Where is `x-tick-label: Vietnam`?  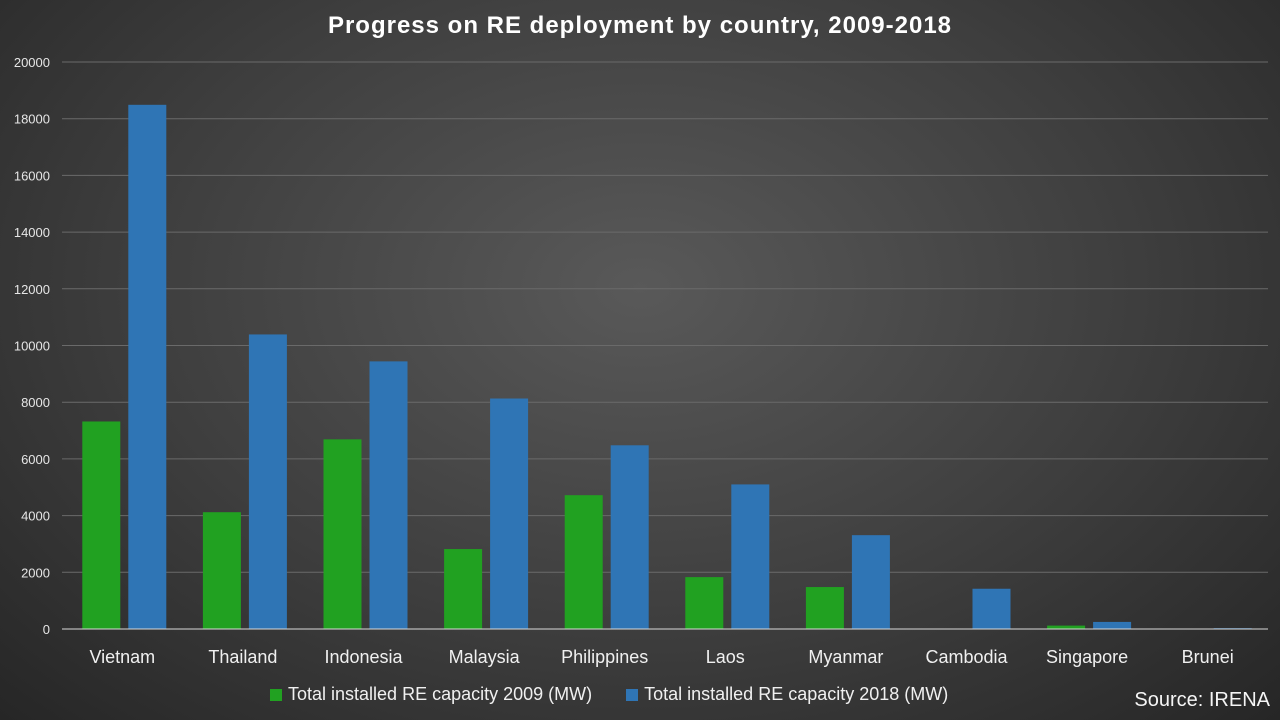
x-tick-label: Vietnam is located at coordinates (122, 657).